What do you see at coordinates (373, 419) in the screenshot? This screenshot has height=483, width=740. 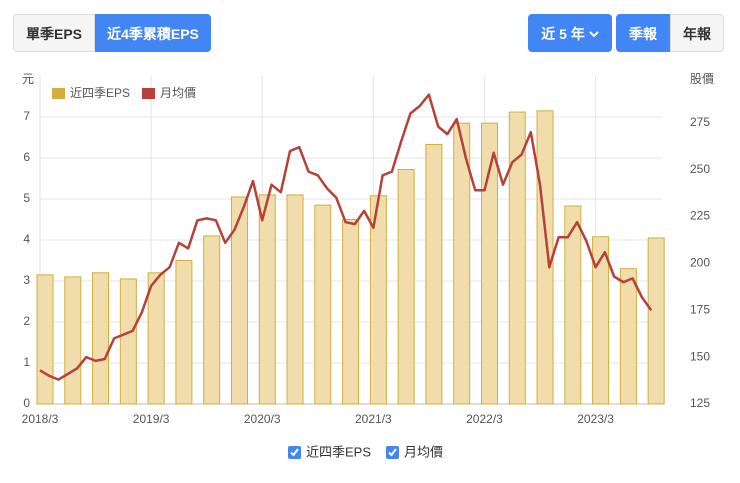 I see `x-tick-label: 2021/3` at bounding box center [373, 419].